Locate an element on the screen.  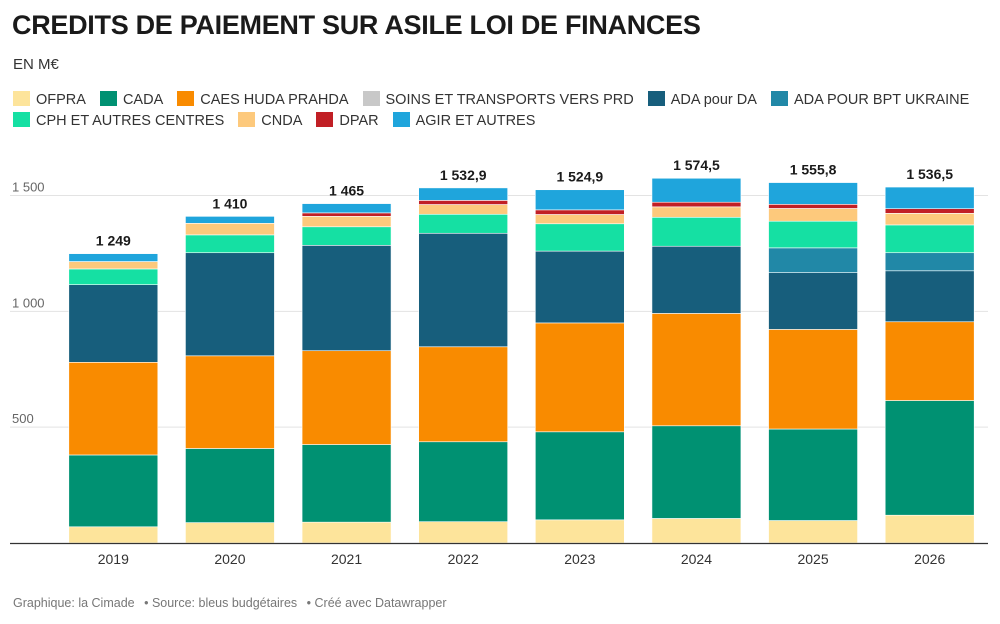
bar-total-label: 1 249 is located at coordinates (113, 241).